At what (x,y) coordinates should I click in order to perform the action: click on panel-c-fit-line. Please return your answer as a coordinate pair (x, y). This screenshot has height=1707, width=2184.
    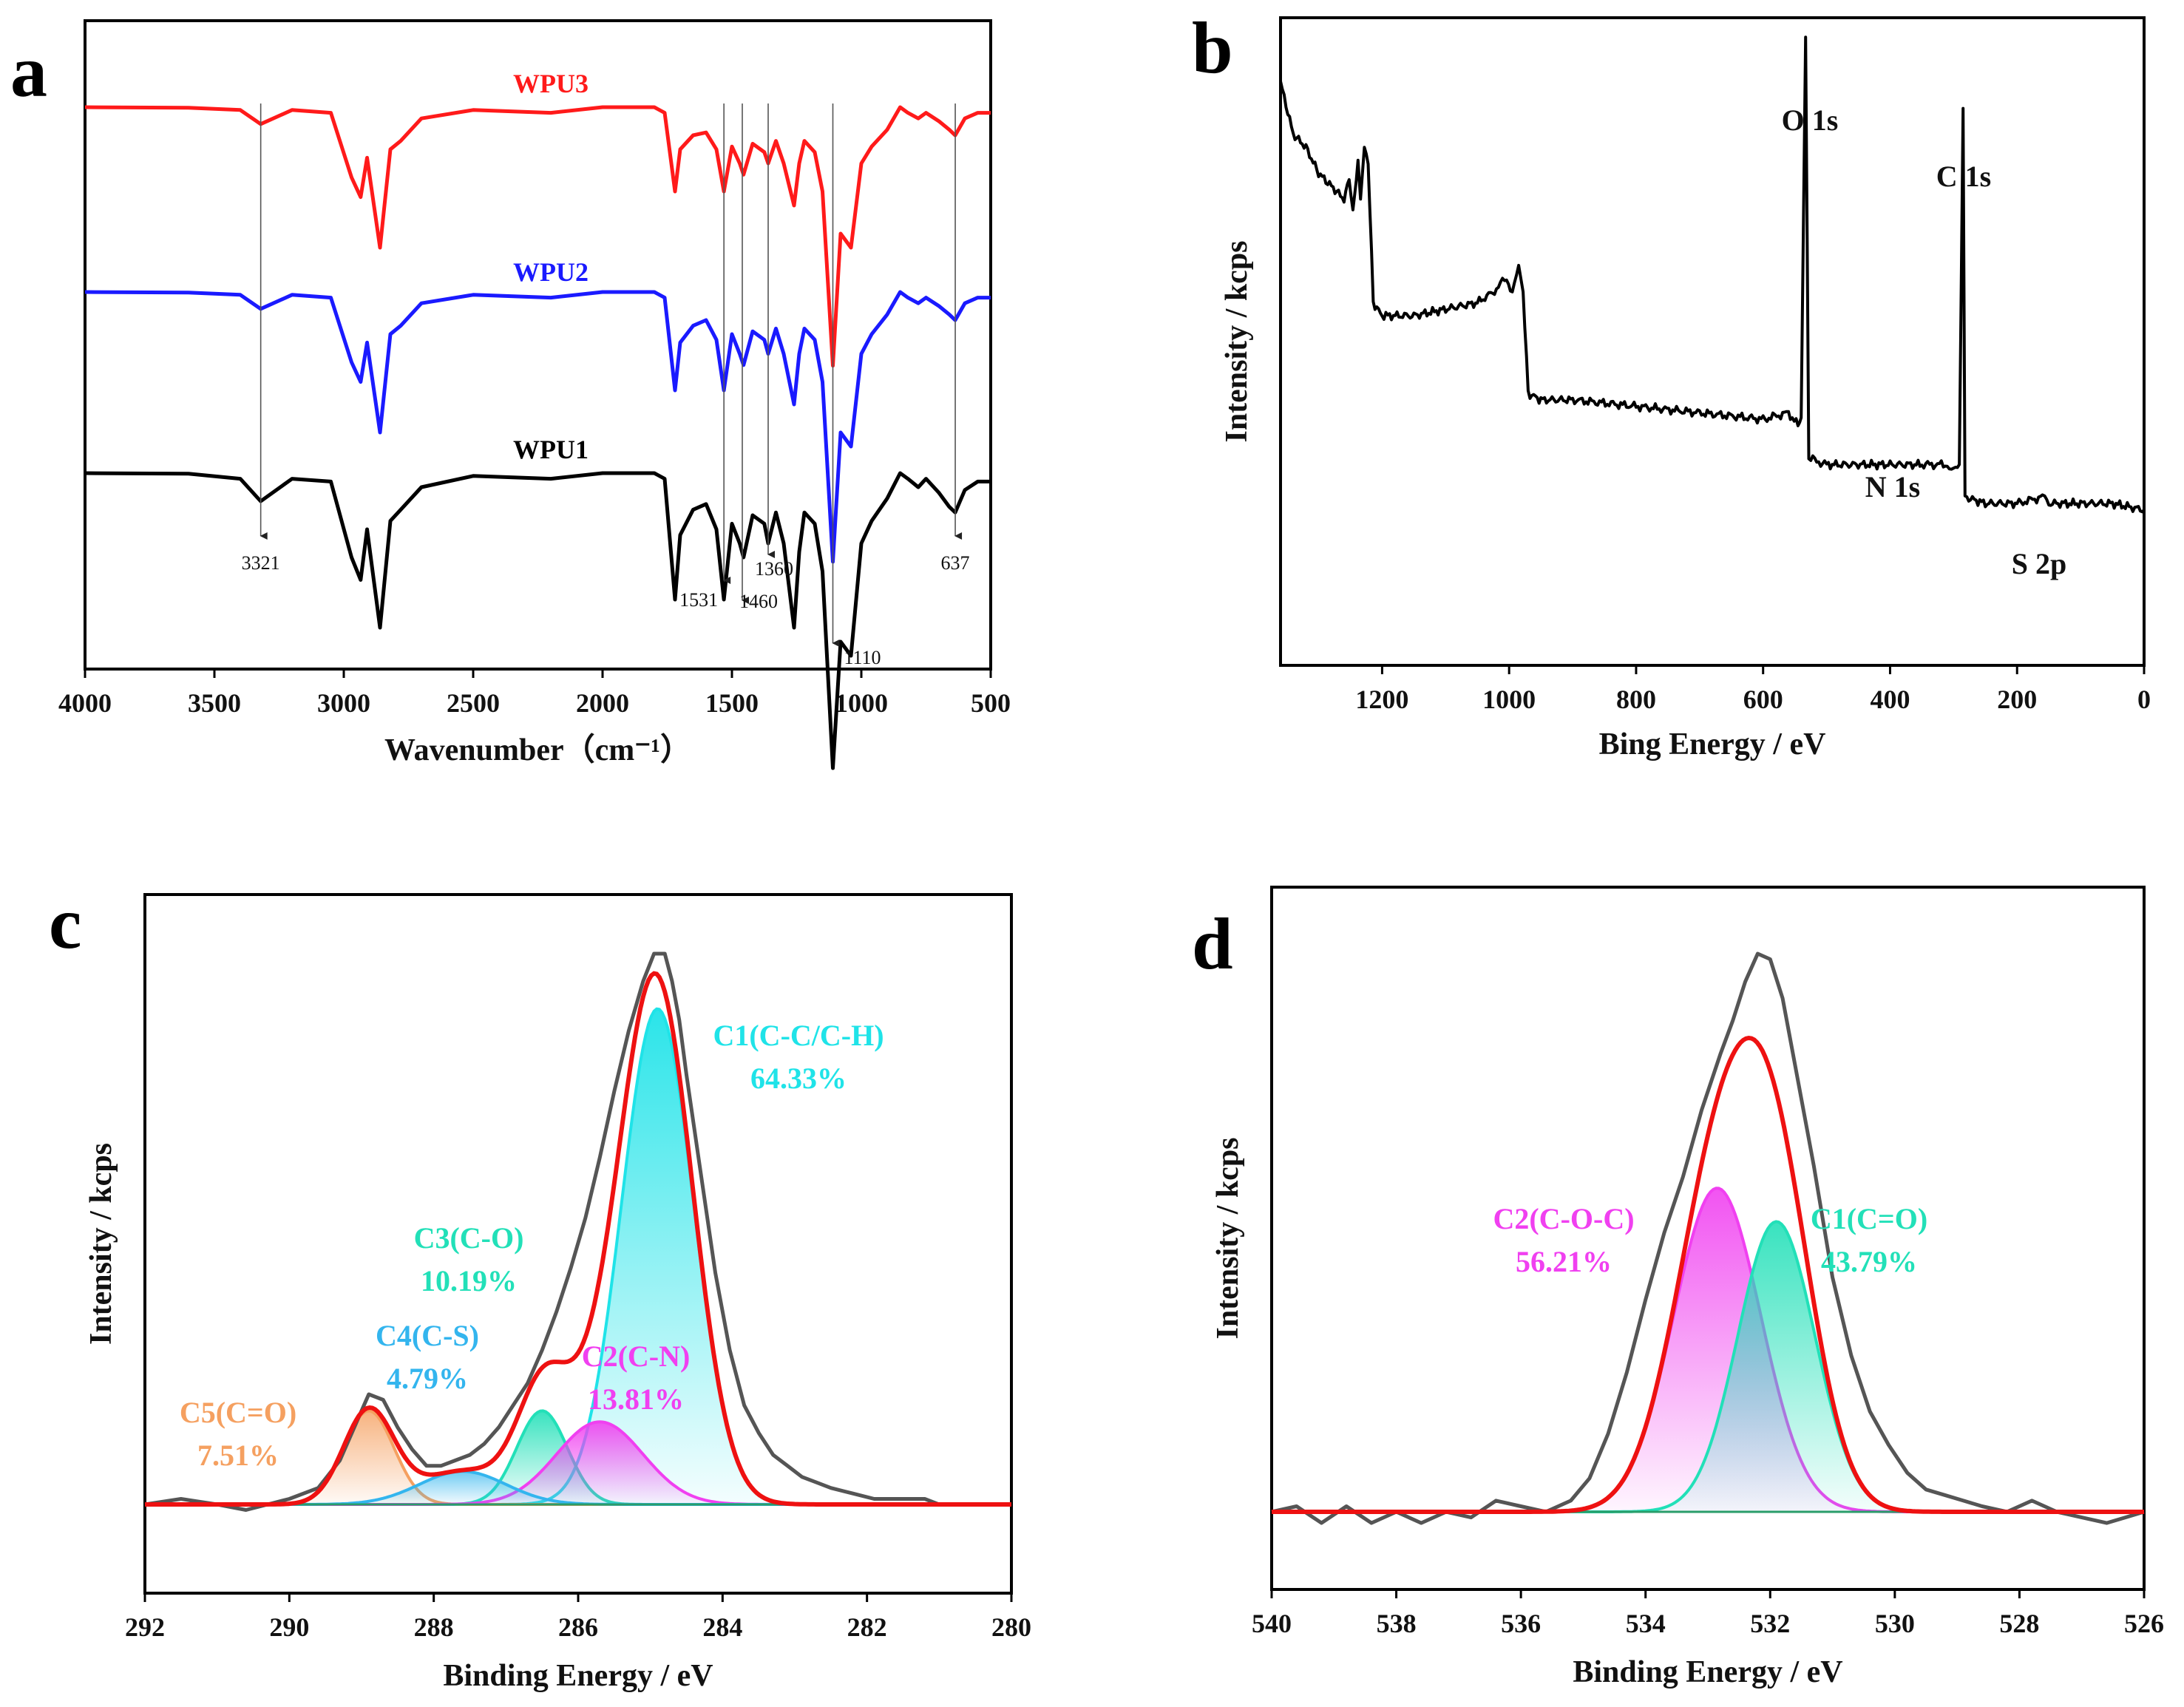
    Looking at the image, I should click on (578, 1239).